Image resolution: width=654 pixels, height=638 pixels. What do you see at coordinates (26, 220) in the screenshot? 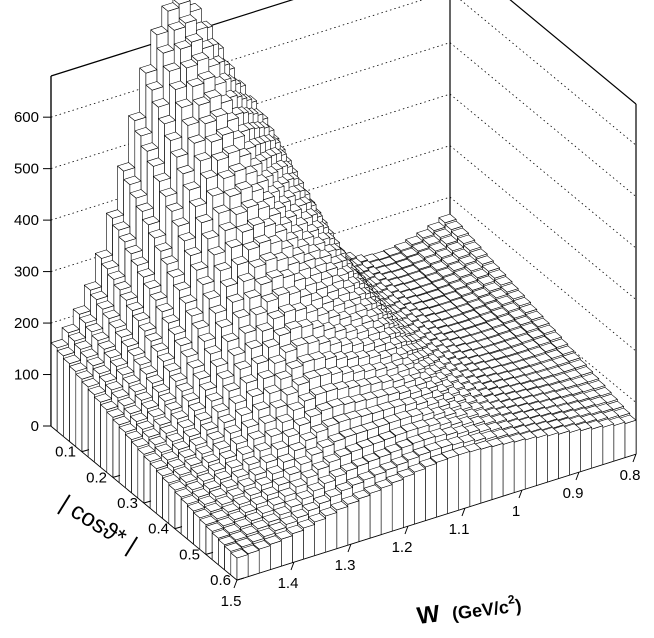
I see `z-tick-label: 400` at bounding box center [26, 220].